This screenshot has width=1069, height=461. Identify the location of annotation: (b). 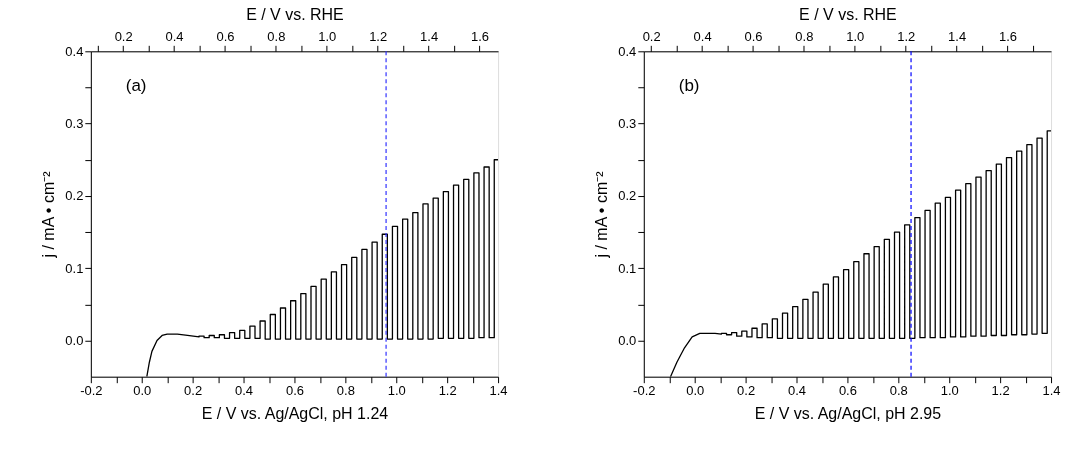
(689, 86).